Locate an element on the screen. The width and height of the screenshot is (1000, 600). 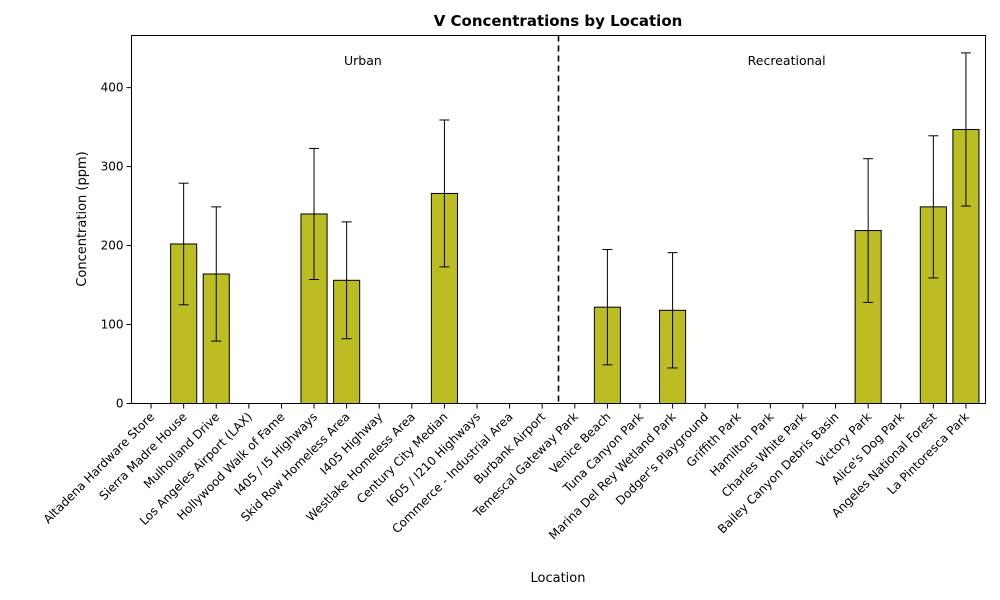
y-tick-label: 200 is located at coordinates (112, 246).